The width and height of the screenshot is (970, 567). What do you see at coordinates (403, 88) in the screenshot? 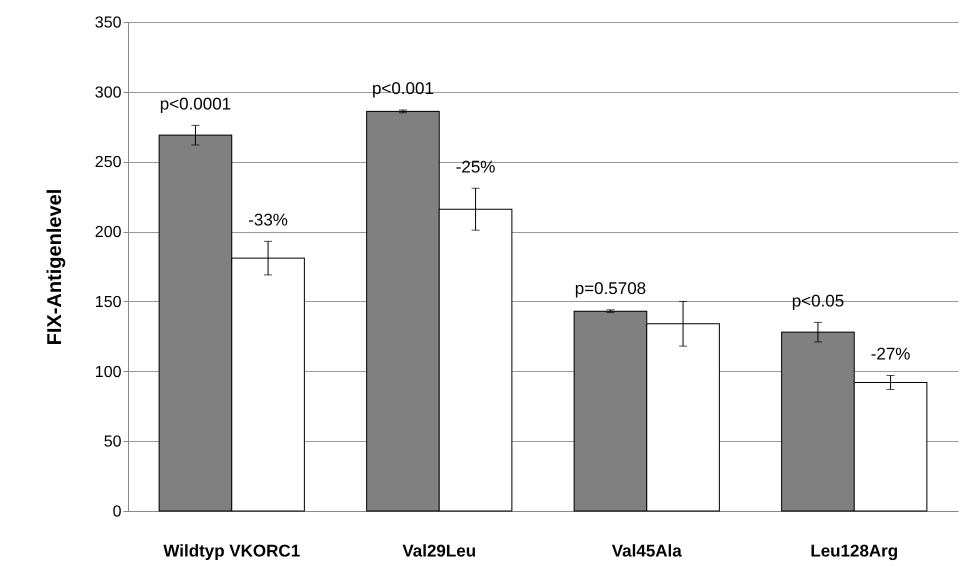
I see `annotation: p<0.001` at bounding box center [403, 88].